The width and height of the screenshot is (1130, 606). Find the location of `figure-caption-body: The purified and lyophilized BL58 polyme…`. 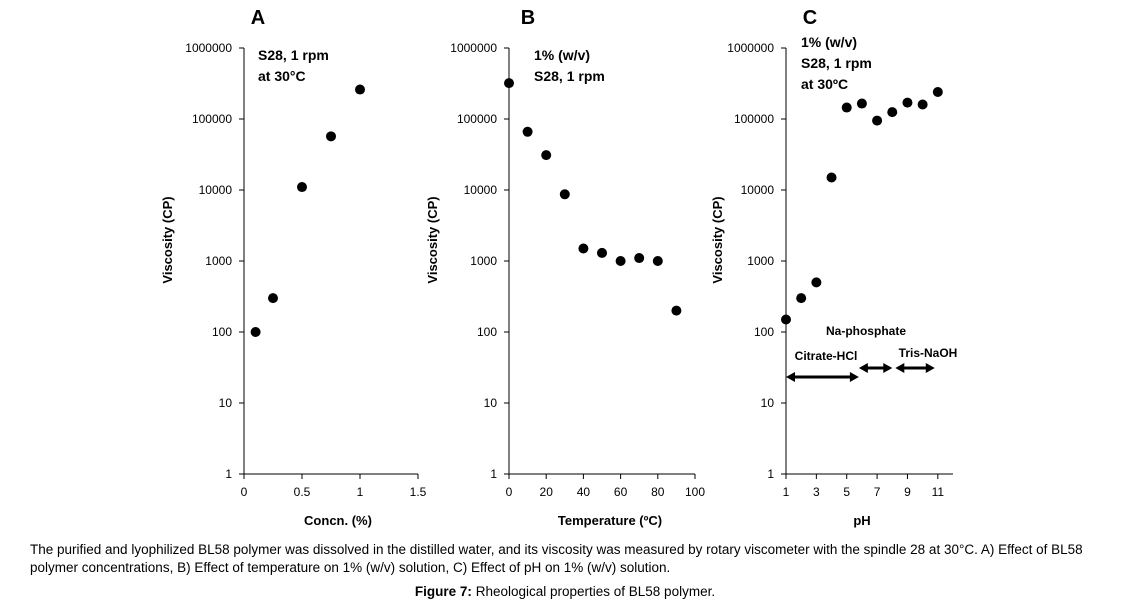

figure-caption-body: The purified and lyophilized BL58 polyme… is located at coordinates (556, 558).